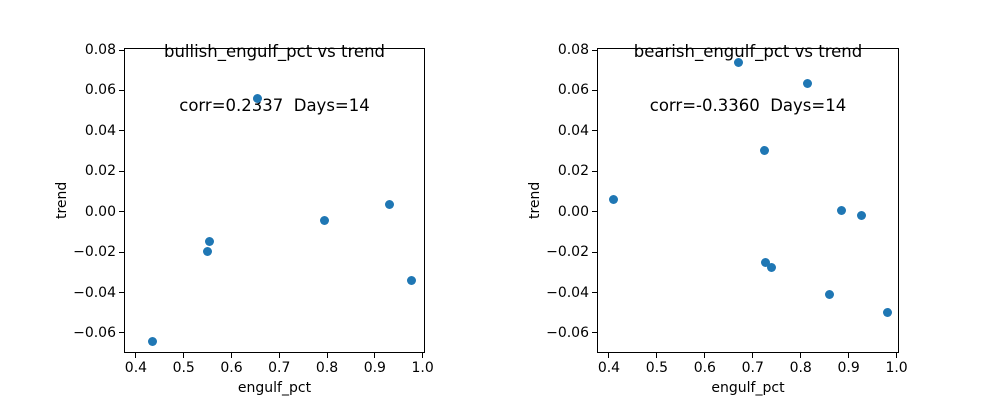 Image resolution: width=1000 pixels, height=400 pixels. What do you see at coordinates (748, 388) in the screenshot?
I see `x-axis-label-bearish: engulf_pct` at bounding box center [748, 388].